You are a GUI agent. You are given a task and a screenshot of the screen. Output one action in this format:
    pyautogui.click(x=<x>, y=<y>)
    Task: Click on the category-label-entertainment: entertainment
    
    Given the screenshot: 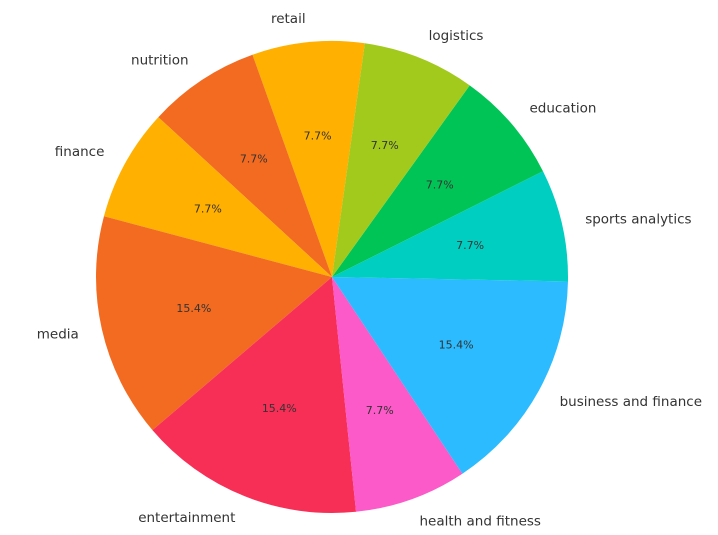 What is the action you would take?
    pyautogui.click(x=186, y=518)
    